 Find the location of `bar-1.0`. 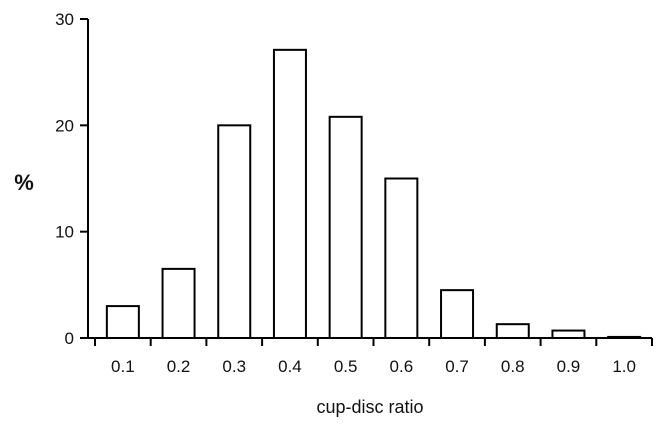

bar-1.0 is located at coordinates (624, 337).